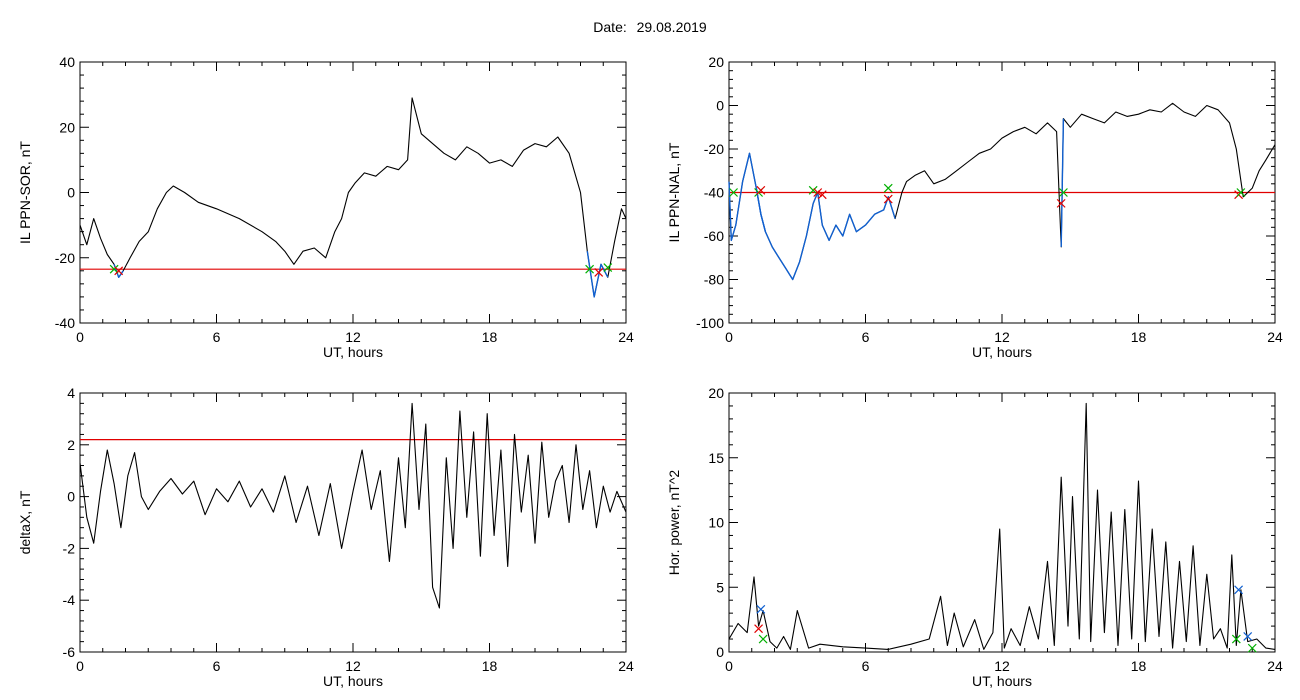 The width and height of the screenshot is (1300, 700). What do you see at coordinates (710, 323) in the screenshot?
I see `y-tick-label: -100` at bounding box center [710, 323].